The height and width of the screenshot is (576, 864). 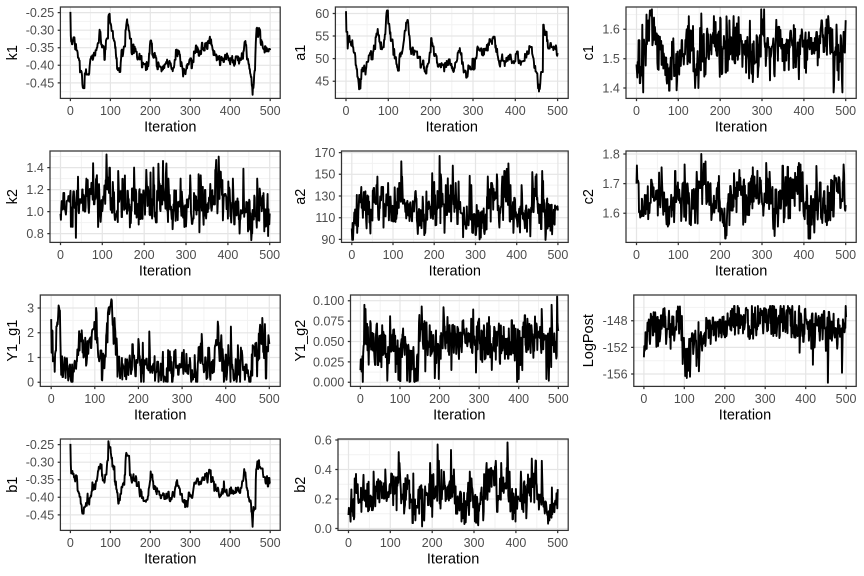 What do you see at coordinates (322, 529) in the screenshot?
I see `svg-text: 0.0` at bounding box center [322, 529].